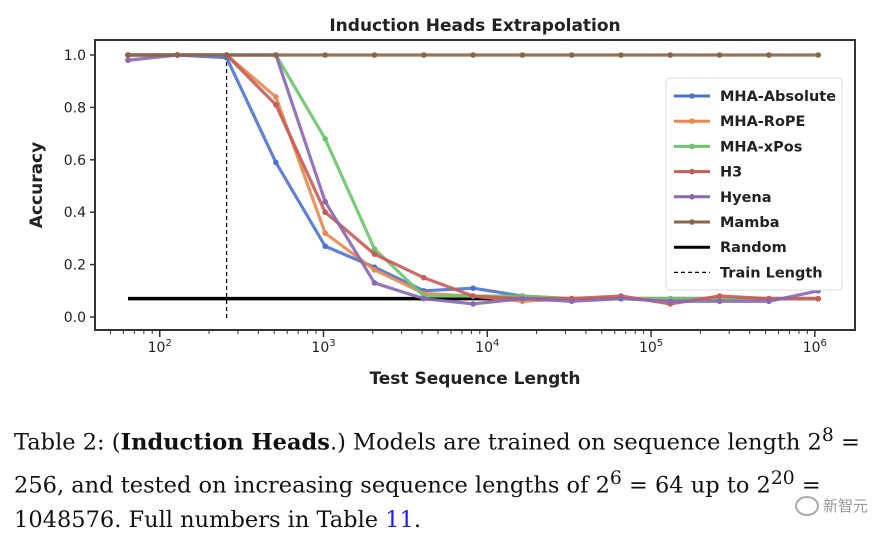 This screenshot has height=538, width=890. Describe the element at coordinates (831, 505) in the screenshot. I see `watermark: 新智元` at that location.